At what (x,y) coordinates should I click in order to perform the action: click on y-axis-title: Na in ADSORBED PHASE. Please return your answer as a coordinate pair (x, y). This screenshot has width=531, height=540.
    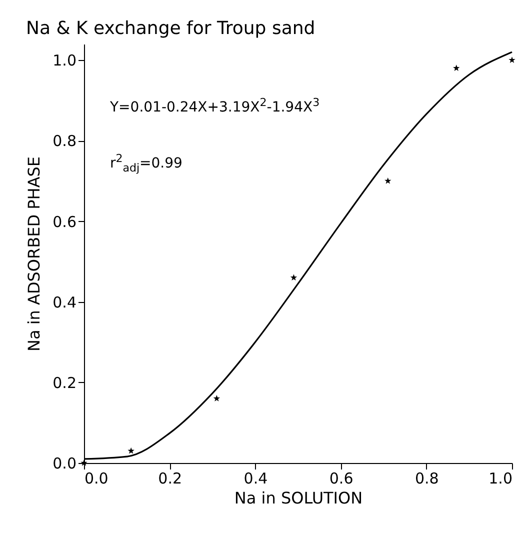
    Looking at the image, I should click on (34, 254).